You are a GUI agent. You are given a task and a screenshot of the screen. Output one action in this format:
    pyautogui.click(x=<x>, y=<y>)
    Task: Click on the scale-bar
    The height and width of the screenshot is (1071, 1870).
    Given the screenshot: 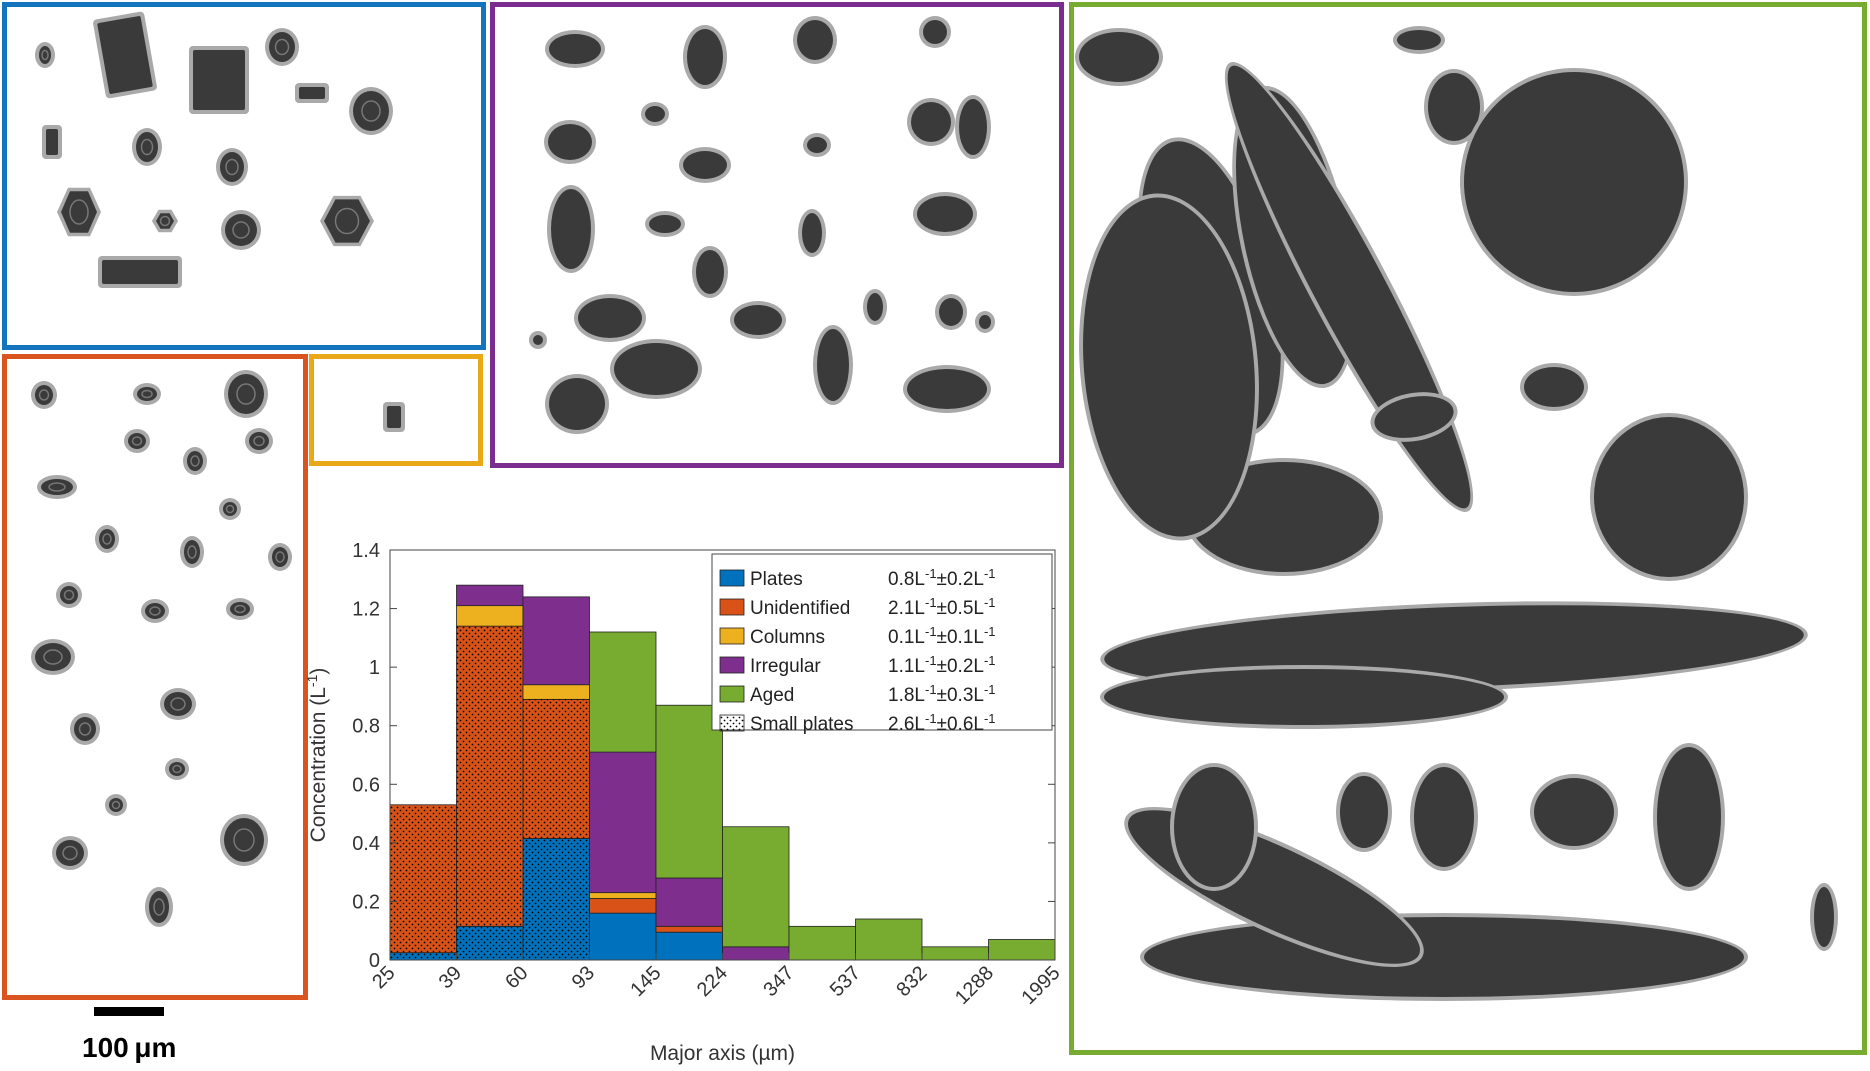 What is the action you would take?
    pyautogui.click(x=129, y=1011)
    